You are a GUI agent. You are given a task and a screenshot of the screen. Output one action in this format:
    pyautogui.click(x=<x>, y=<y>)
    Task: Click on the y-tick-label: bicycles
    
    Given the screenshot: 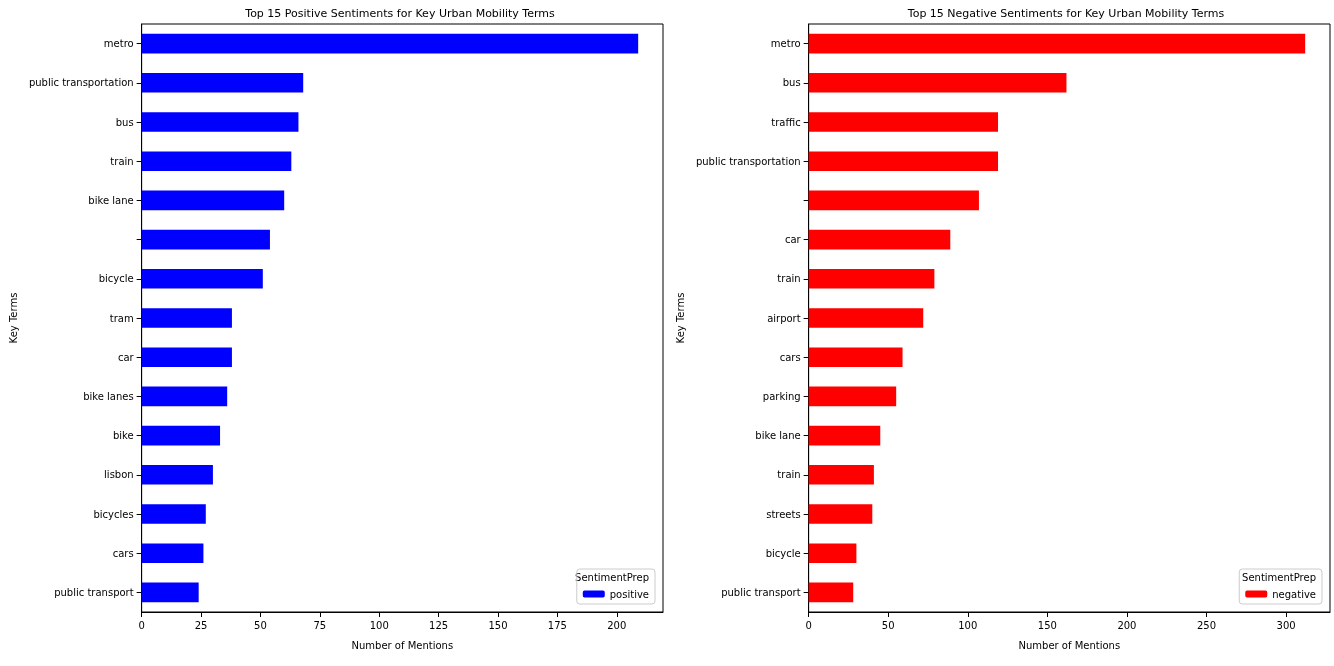 What is the action you would take?
    pyautogui.click(x=113, y=514)
    